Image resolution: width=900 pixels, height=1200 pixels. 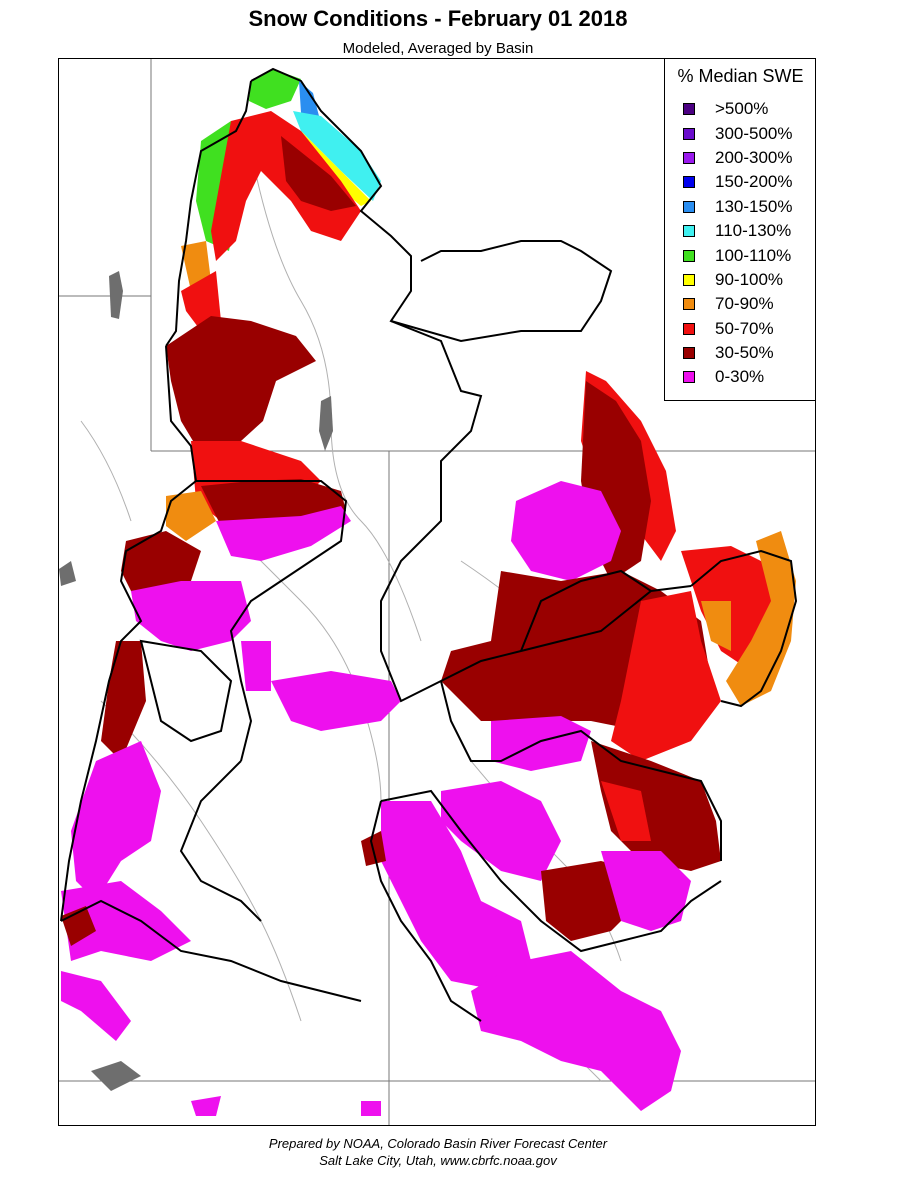 What do you see at coordinates (753, 255) in the screenshot?
I see `legend-label: 100-110%` at bounding box center [753, 255].